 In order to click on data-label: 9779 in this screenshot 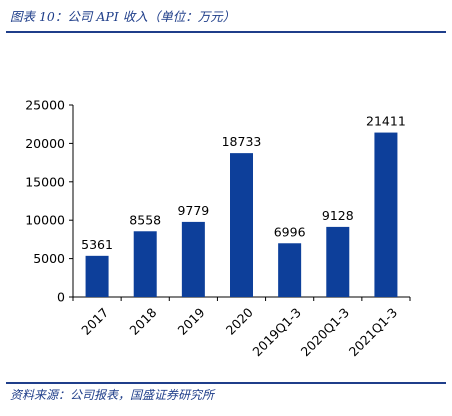, I will do `click(193, 210)`.